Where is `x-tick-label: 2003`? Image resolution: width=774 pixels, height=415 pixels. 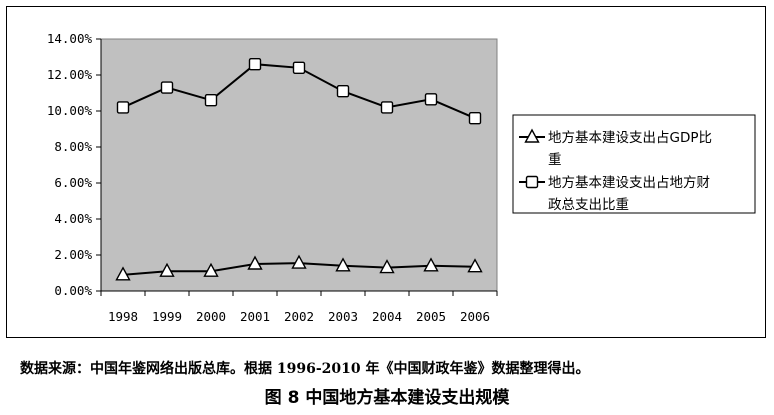
x-tick-label: 2003 is located at coordinates (343, 316).